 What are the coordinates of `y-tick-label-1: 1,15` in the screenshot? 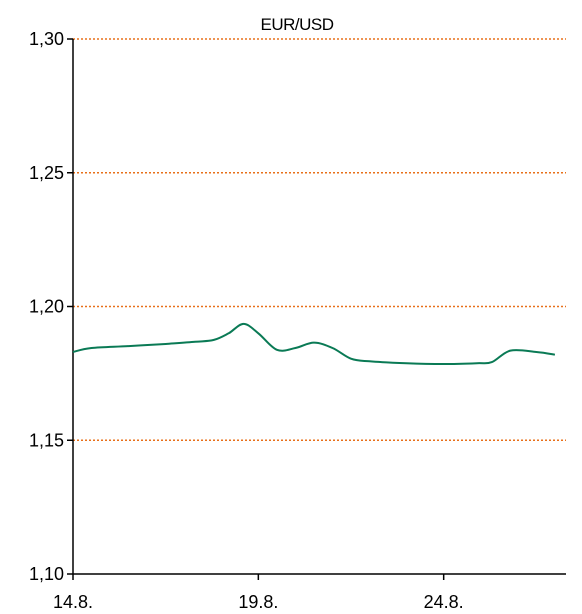 It's located at (46, 440).